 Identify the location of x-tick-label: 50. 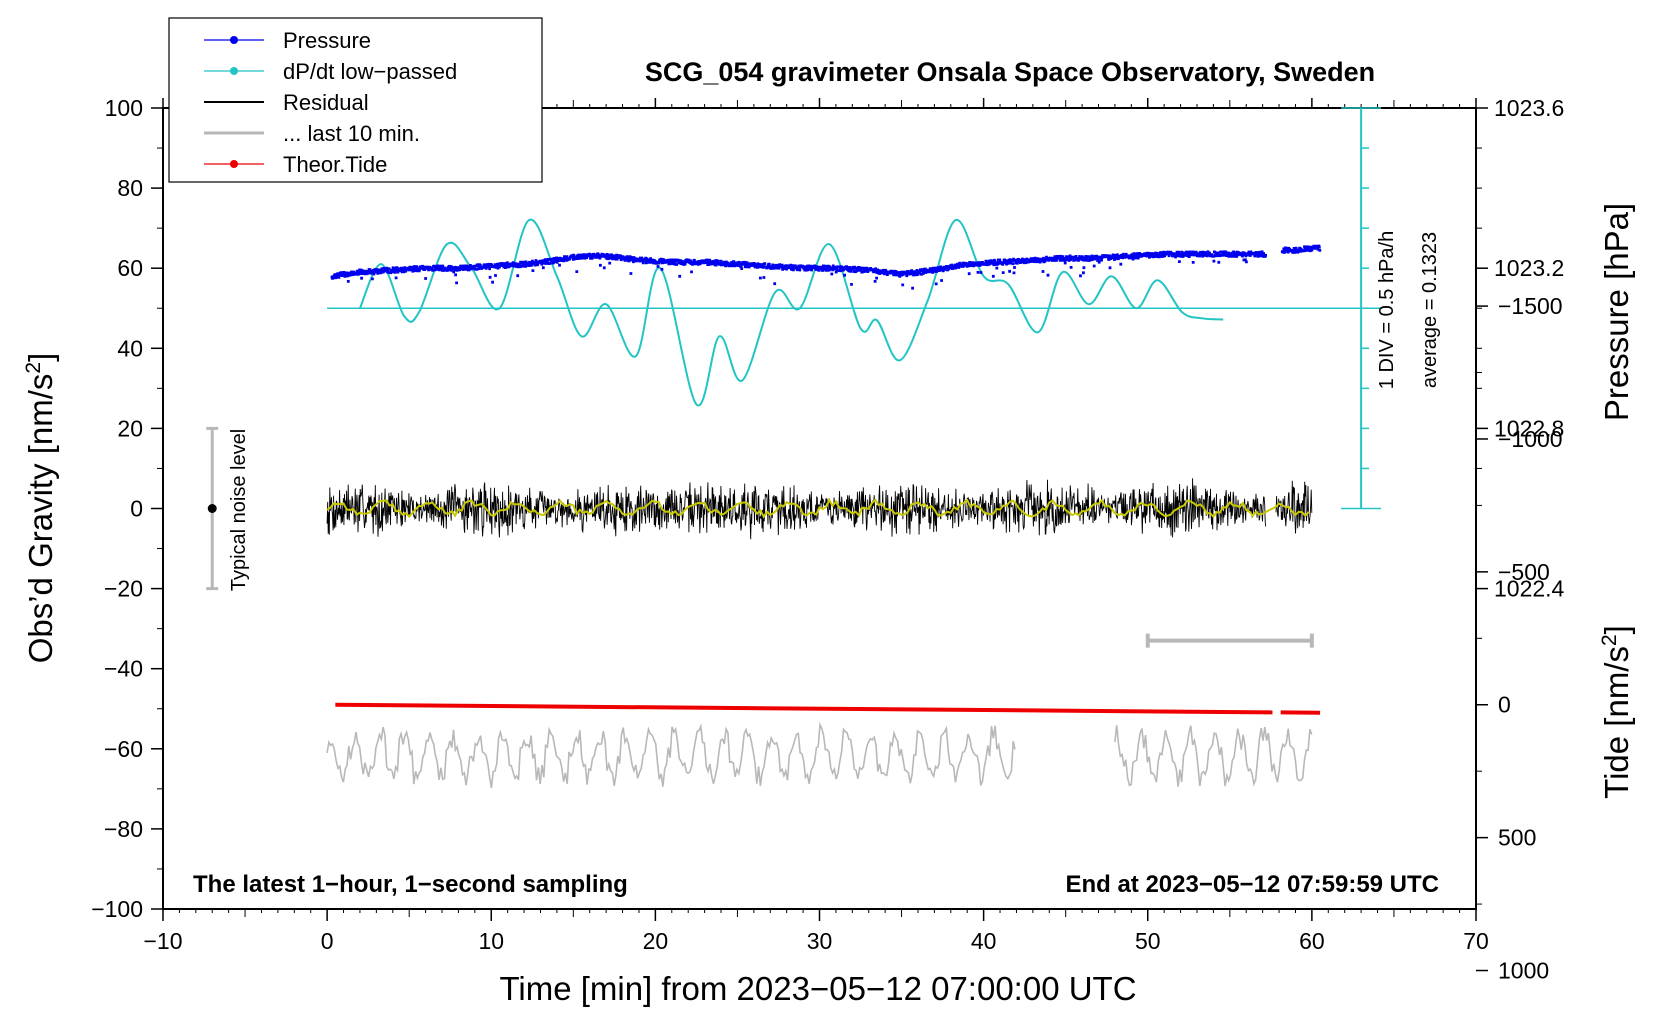
(1148, 941).